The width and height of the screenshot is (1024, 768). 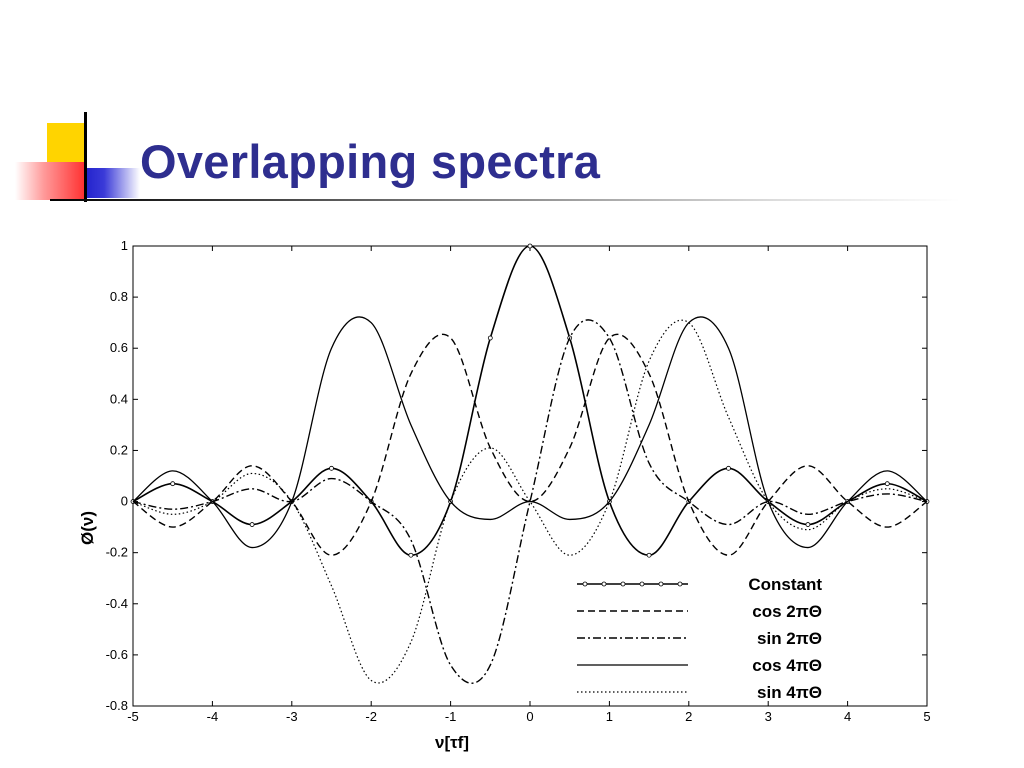 What do you see at coordinates (505, 200) in the screenshot?
I see `title-underline` at bounding box center [505, 200].